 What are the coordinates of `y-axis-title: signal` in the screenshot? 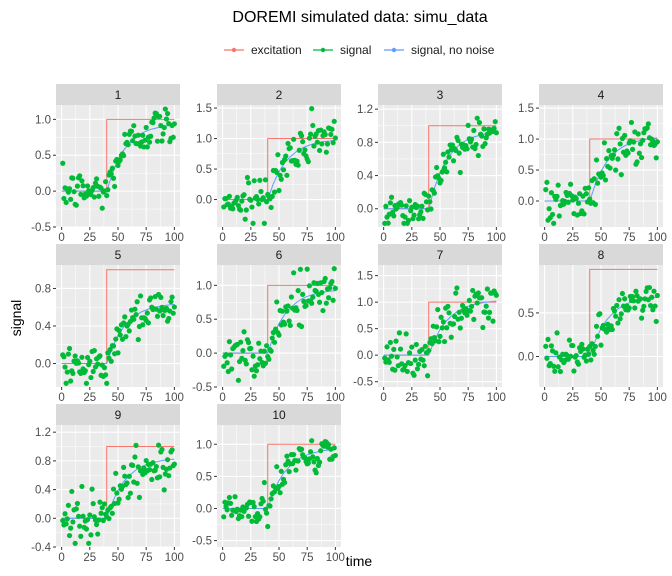 It's located at (16, 318).